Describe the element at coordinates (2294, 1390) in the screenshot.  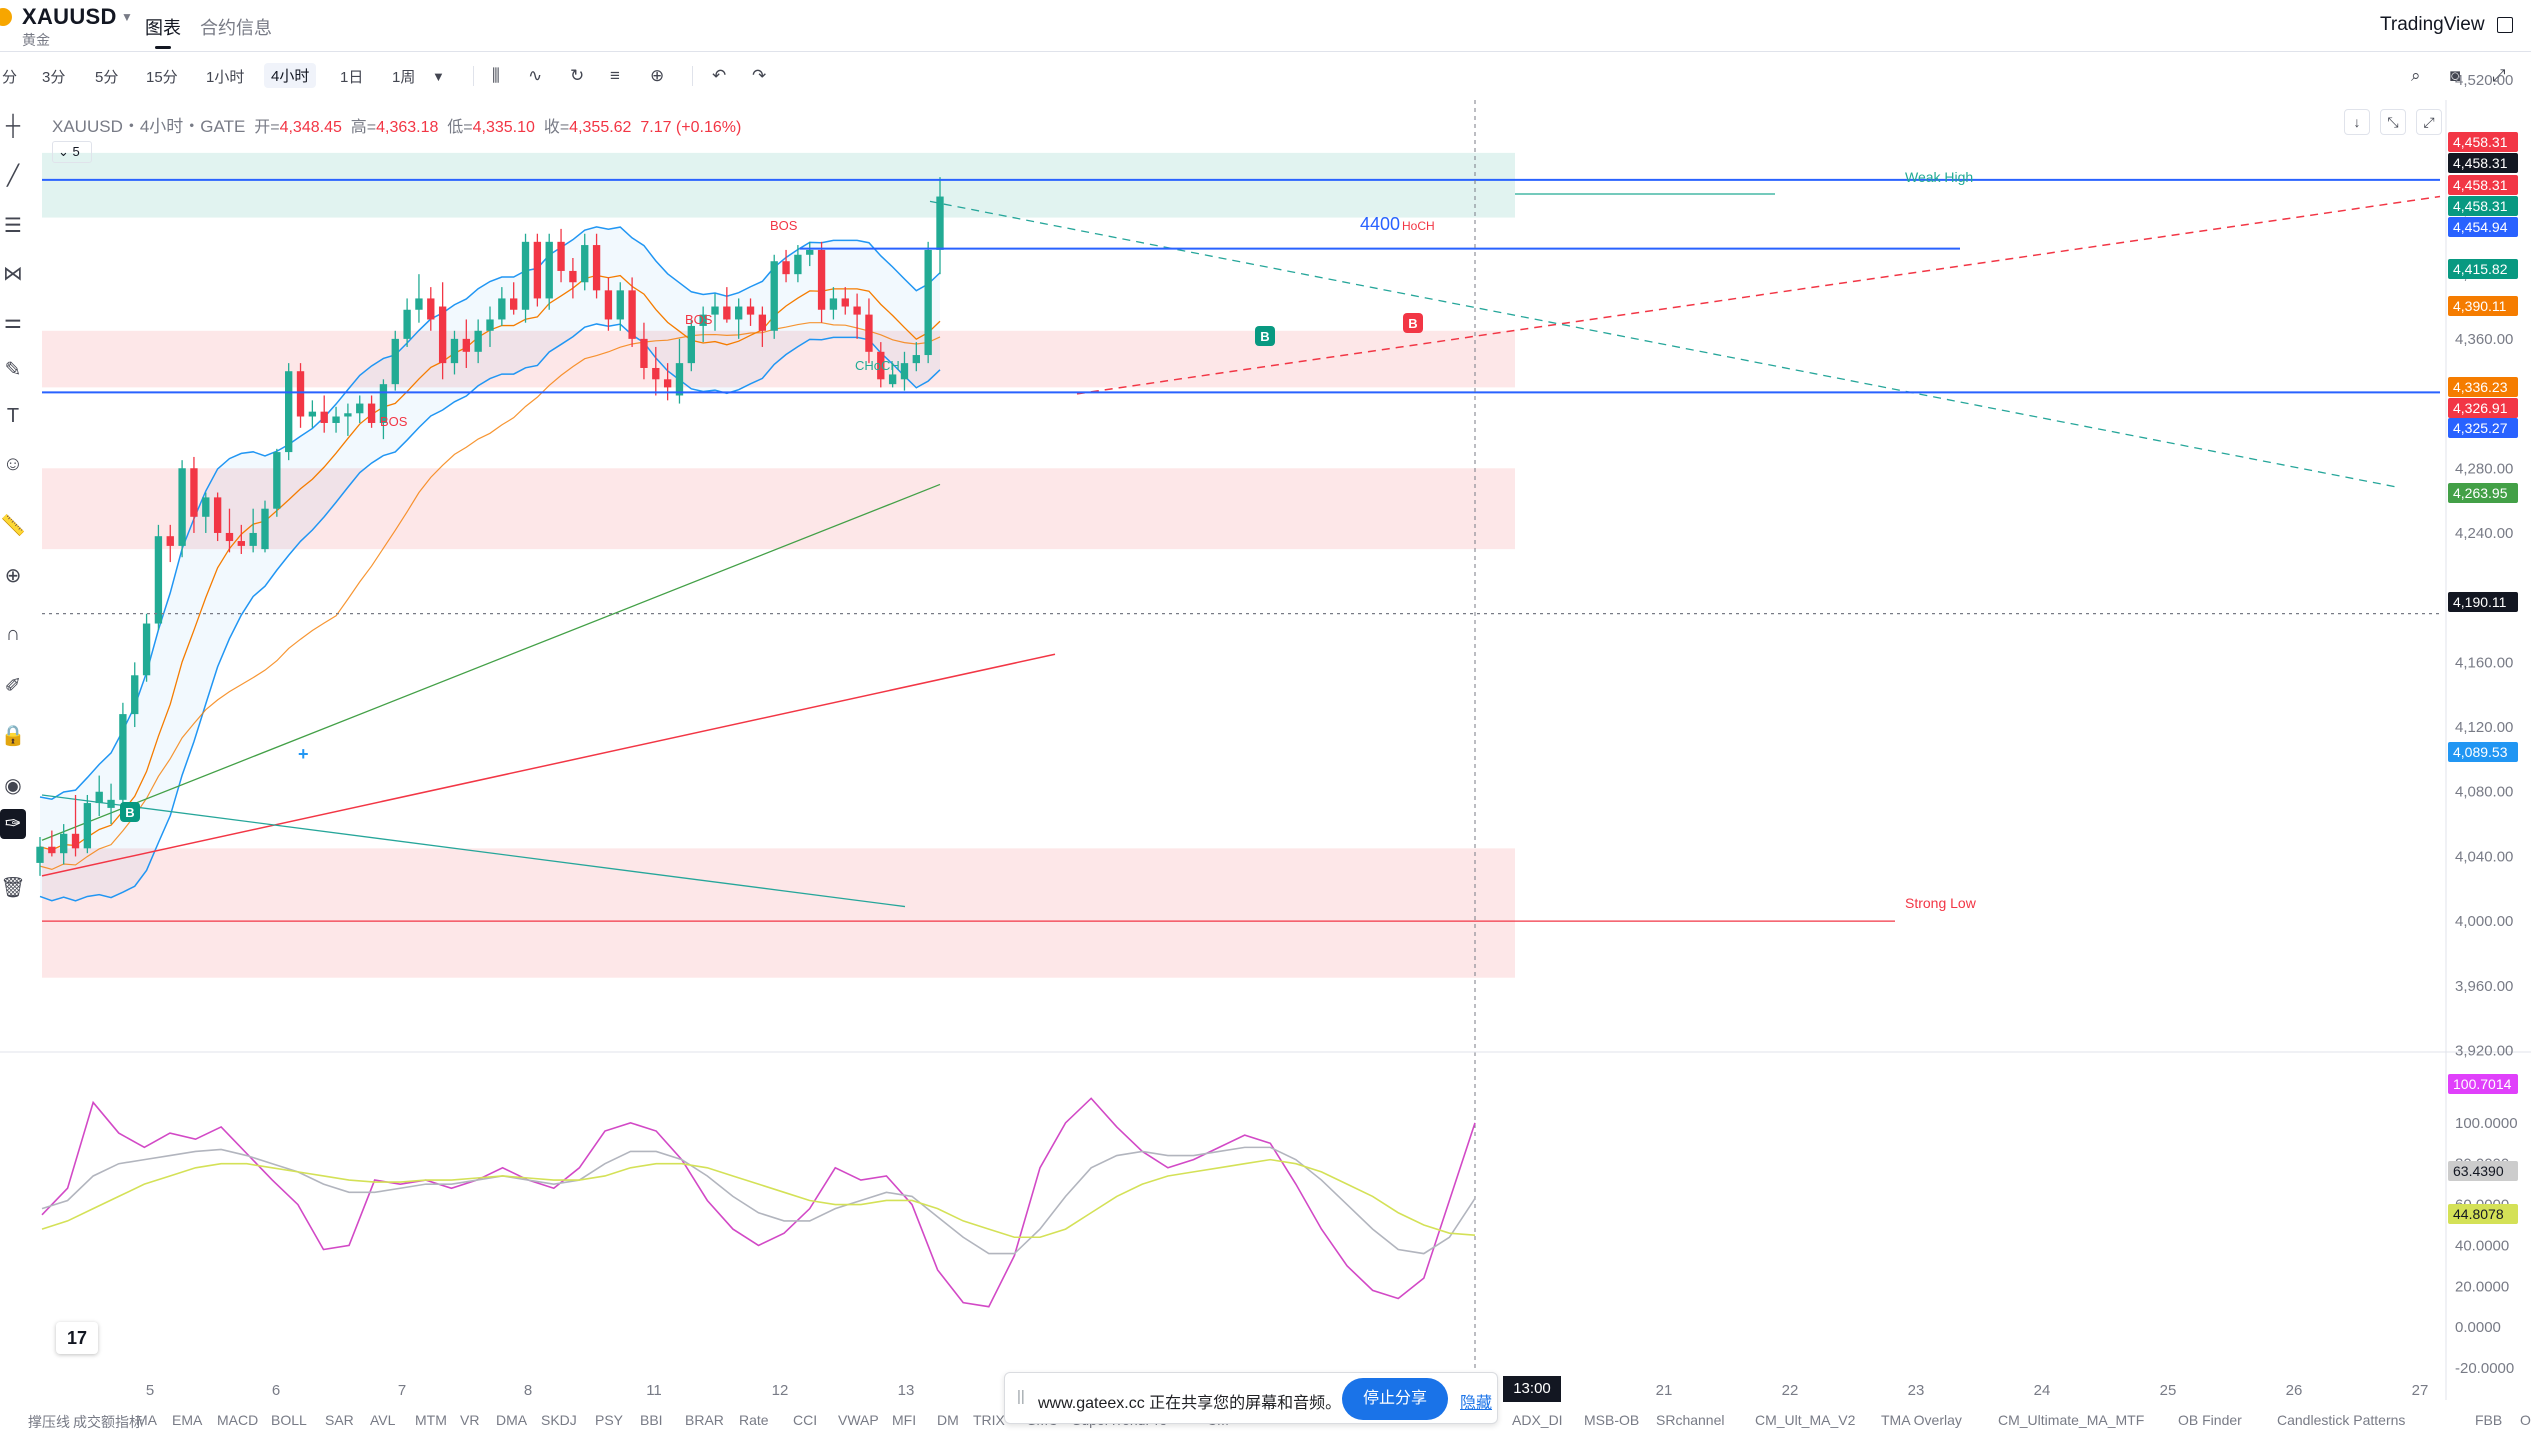
I see `time-tick-label: 26` at that location.